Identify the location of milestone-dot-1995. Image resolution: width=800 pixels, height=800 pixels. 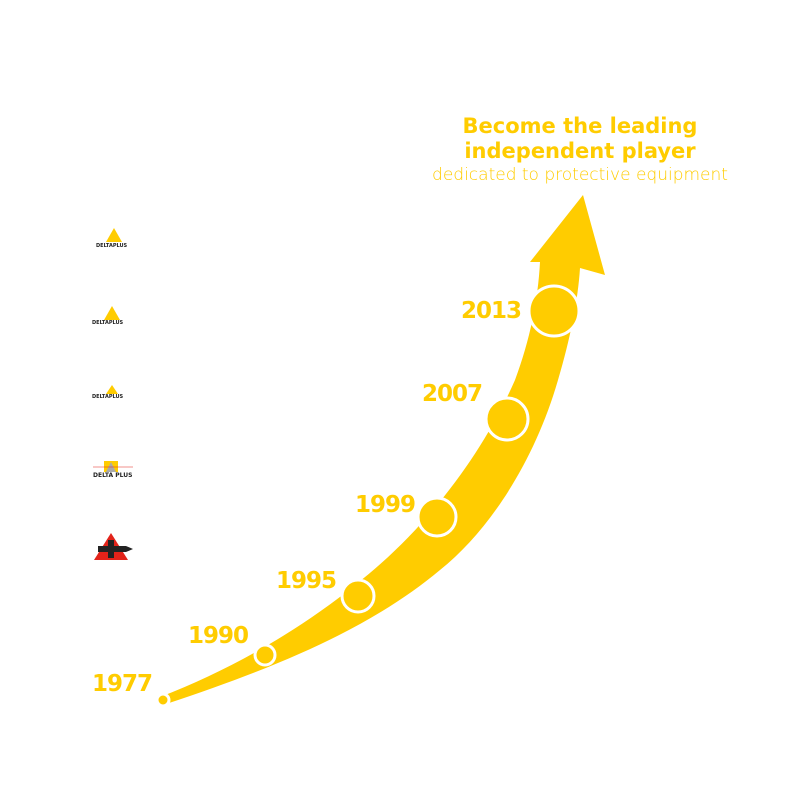
(358, 596).